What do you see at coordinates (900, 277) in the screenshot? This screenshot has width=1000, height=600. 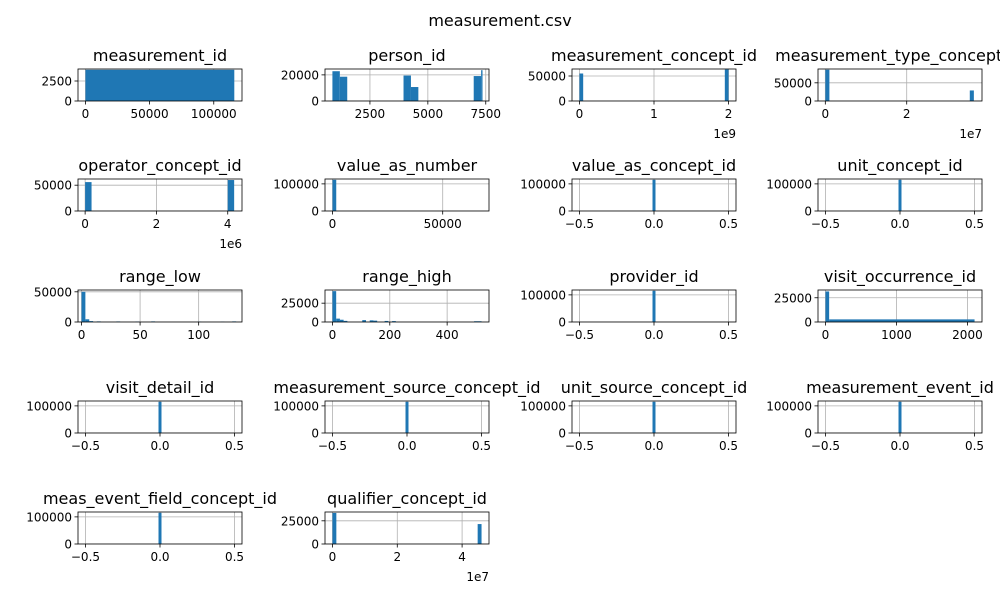 I see `subplot-title: visit_occurrence_id` at bounding box center [900, 277].